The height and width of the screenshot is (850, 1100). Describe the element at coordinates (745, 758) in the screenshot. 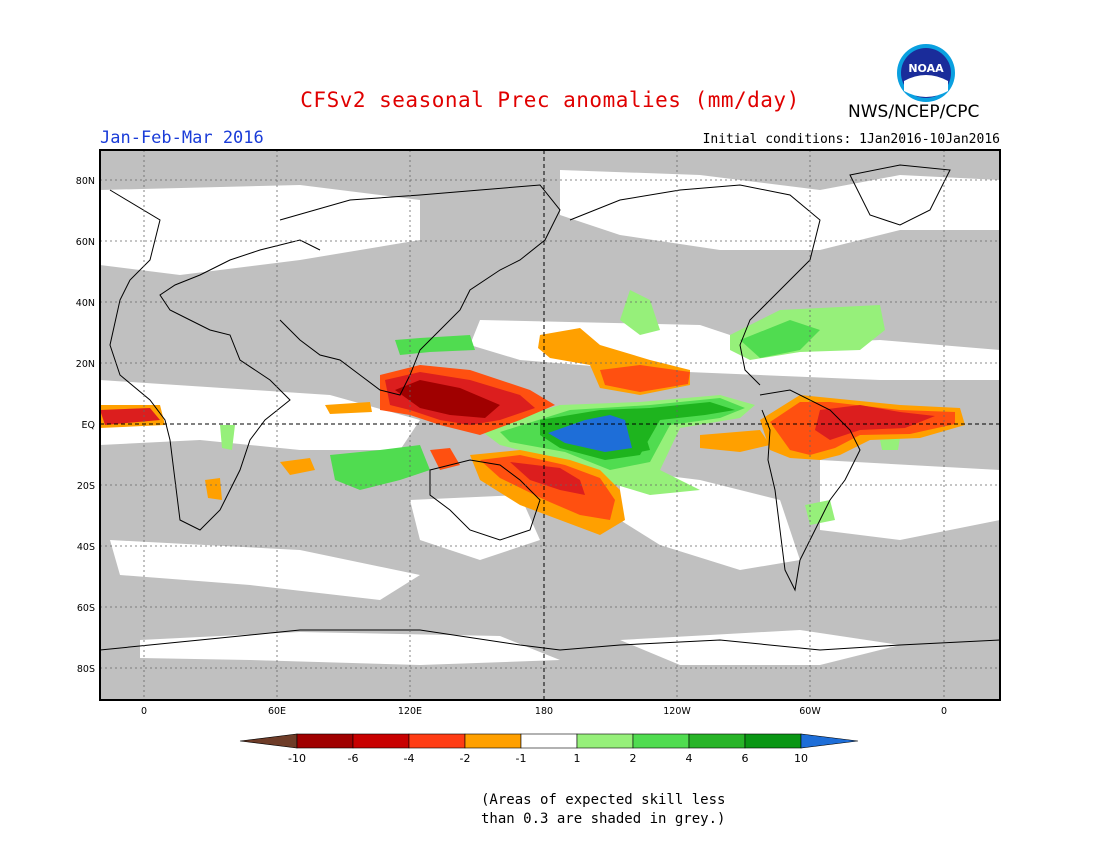

I see `colorbar-label: 6` at that location.